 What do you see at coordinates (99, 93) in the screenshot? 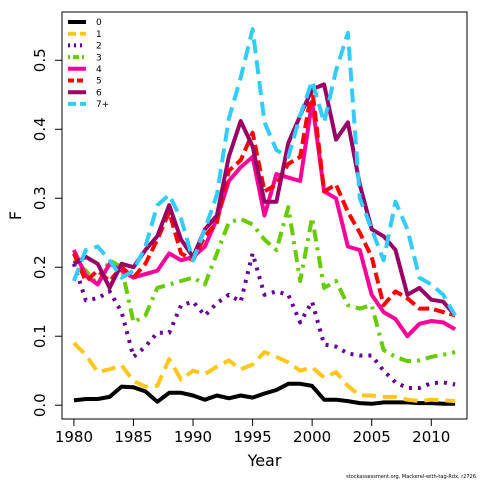
I see `legend-label: 6` at bounding box center [99, 93].